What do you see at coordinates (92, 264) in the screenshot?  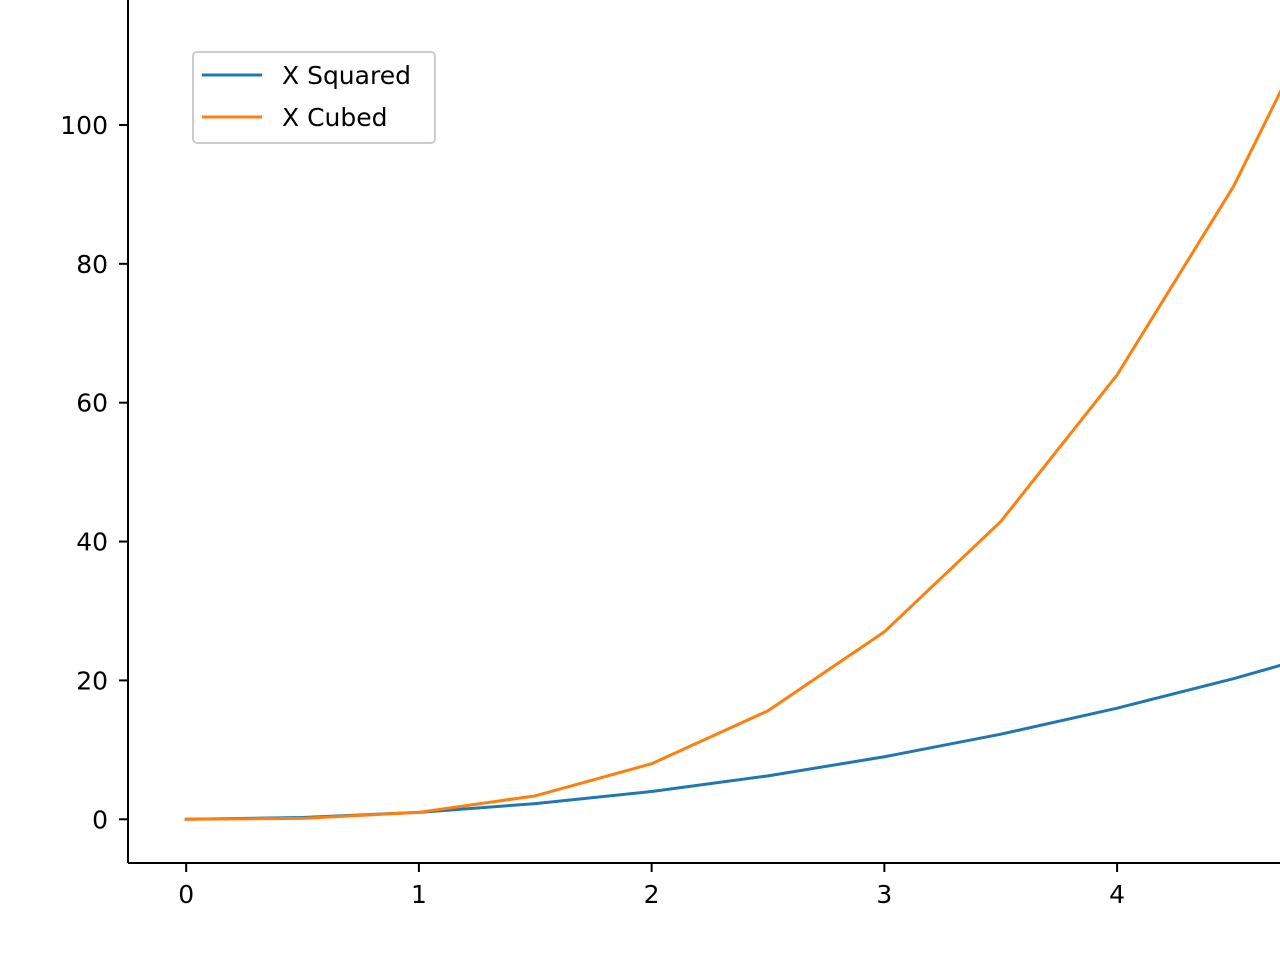 I see `y-tick-label: 80` at bounding box center [92, 264].